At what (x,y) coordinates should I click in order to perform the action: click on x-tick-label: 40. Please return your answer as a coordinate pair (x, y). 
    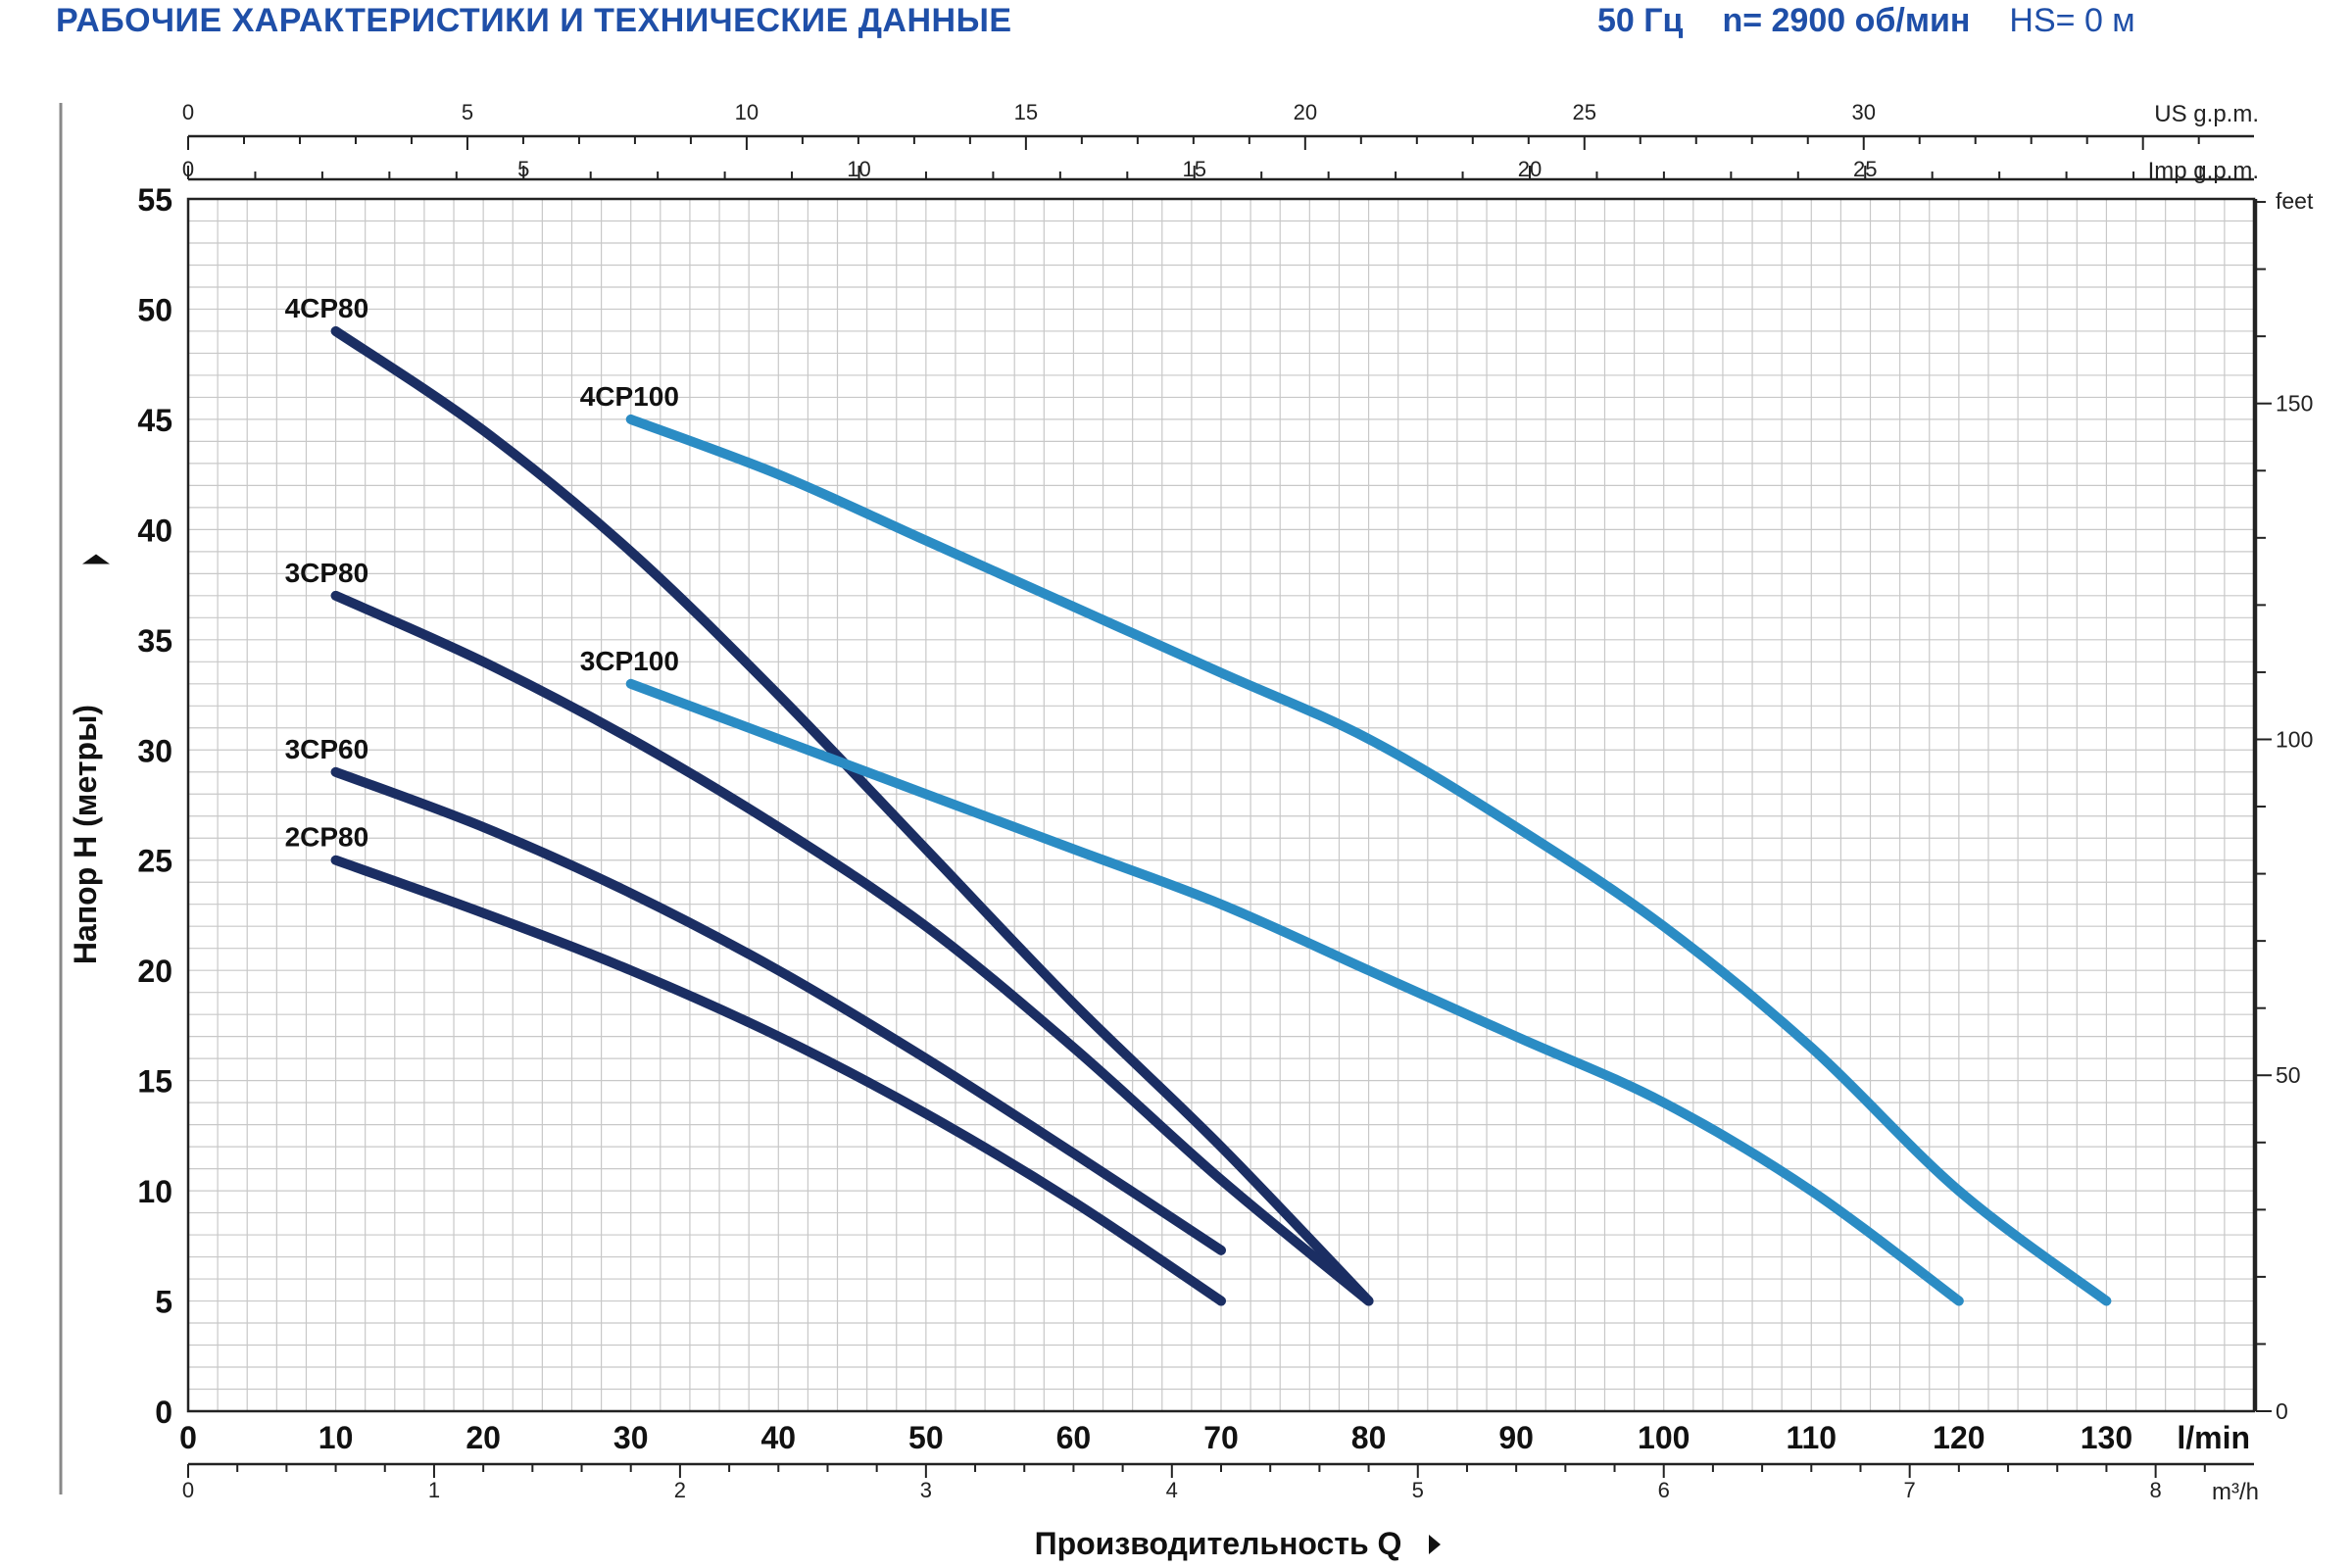
    Looking at the image, I should click on (778, 1437).